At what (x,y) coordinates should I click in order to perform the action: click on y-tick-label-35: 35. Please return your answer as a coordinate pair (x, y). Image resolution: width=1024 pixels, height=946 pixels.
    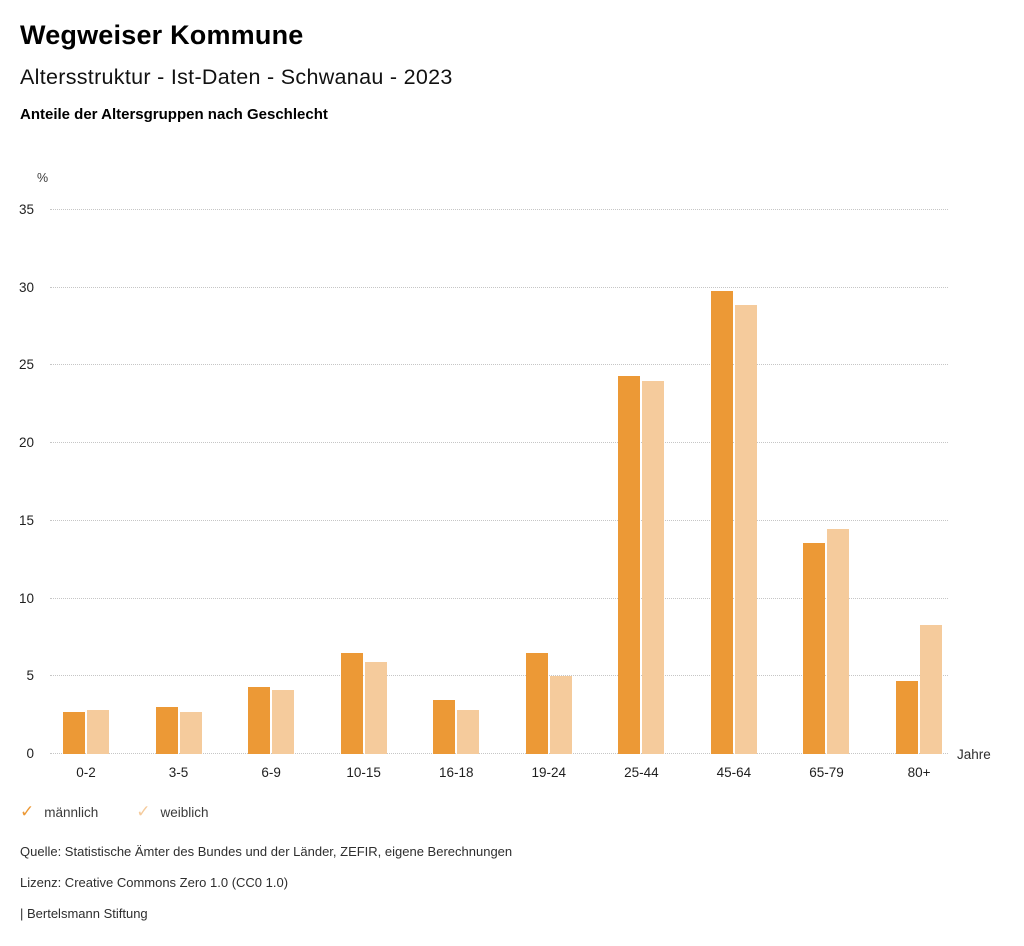
    Looking at the image, I should click on (26, 209).